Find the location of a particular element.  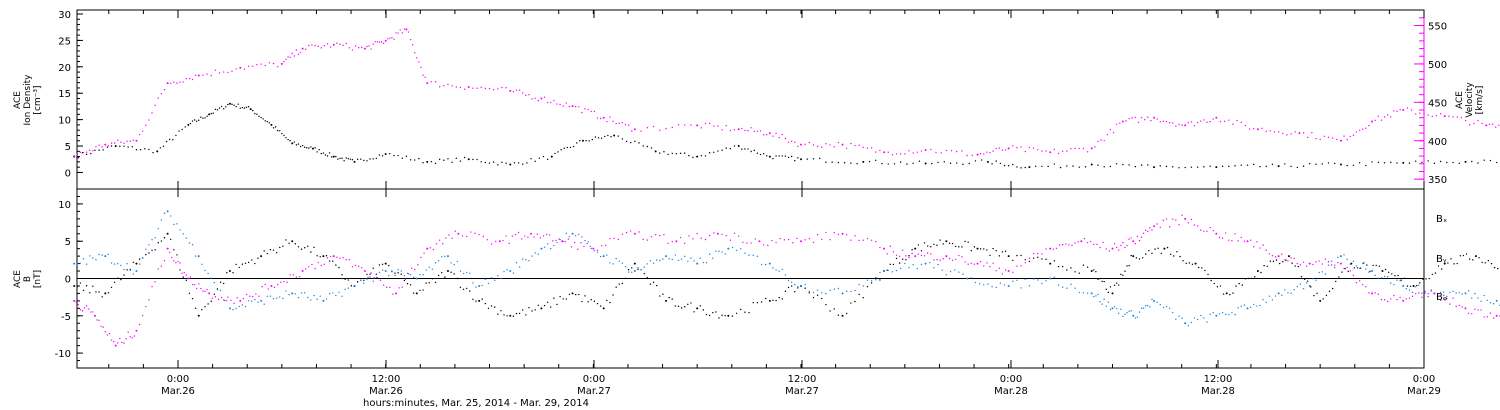

bottom-left-tick-label: 10 is located at coordinates (64, 205).